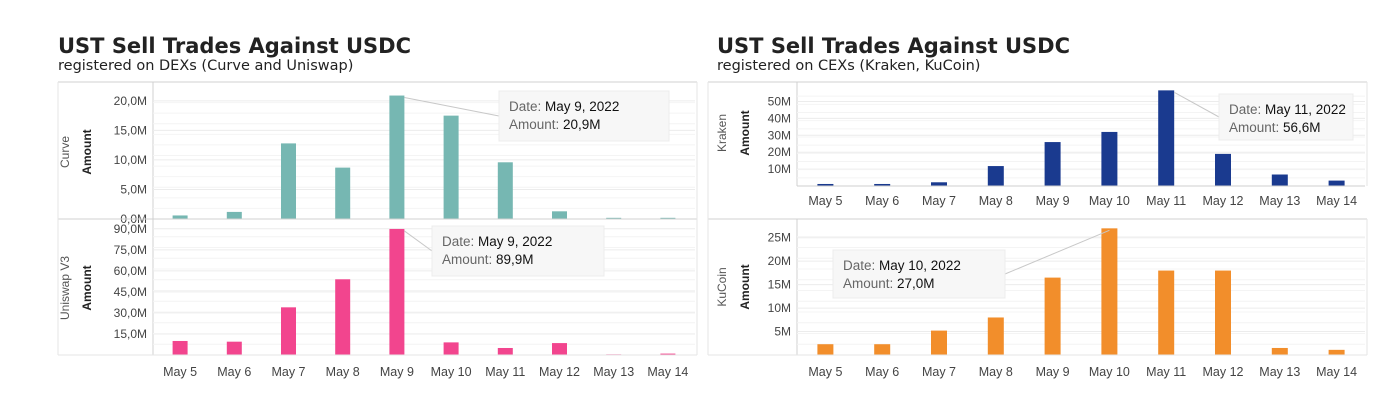  What do you see at coordinates (667, 372) in the screenshot?
I see `left-bottom-x-tick-label: May 14` at bounding box center [667, 372].